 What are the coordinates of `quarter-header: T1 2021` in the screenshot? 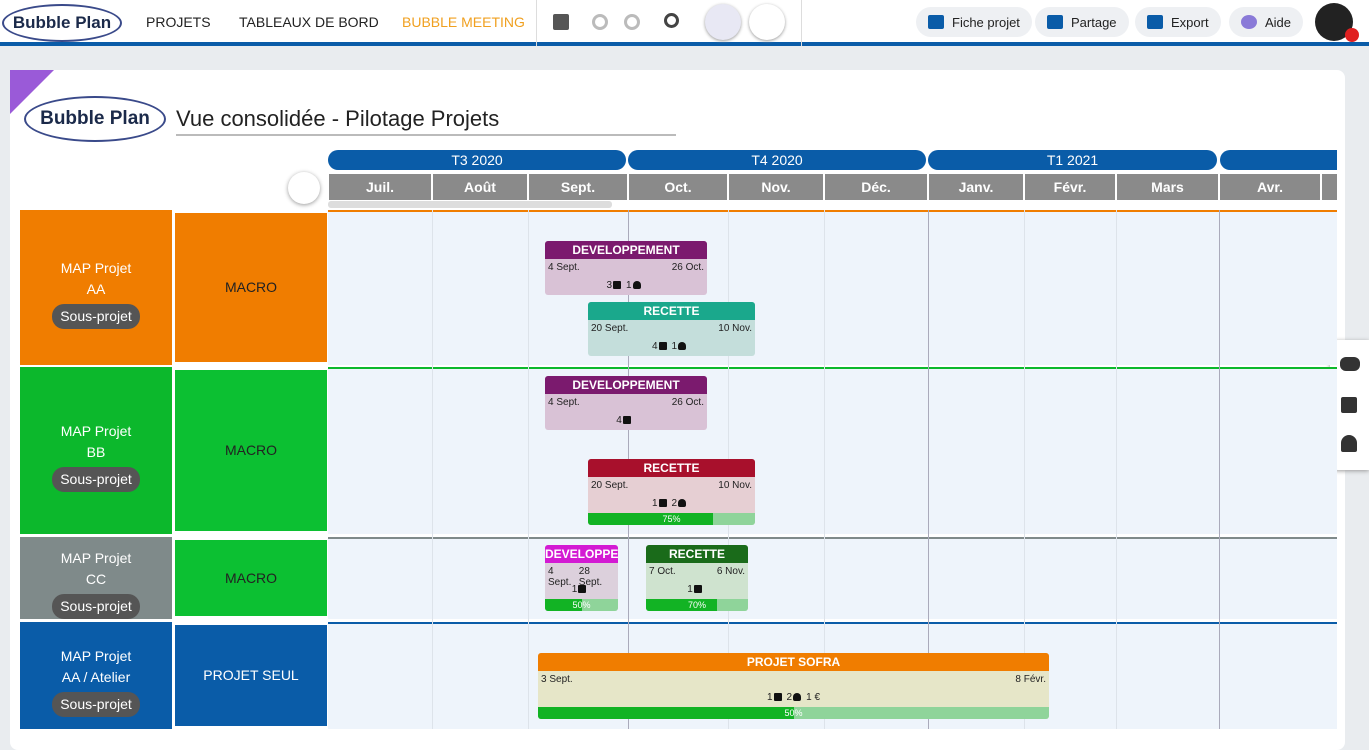 It's located at (1072, 160).